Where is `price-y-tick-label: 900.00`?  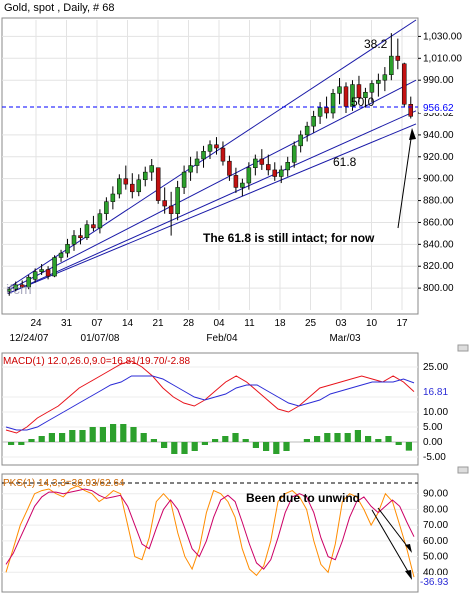 price-y-tick-label: 900.00 is located at coordinates (438, 179).